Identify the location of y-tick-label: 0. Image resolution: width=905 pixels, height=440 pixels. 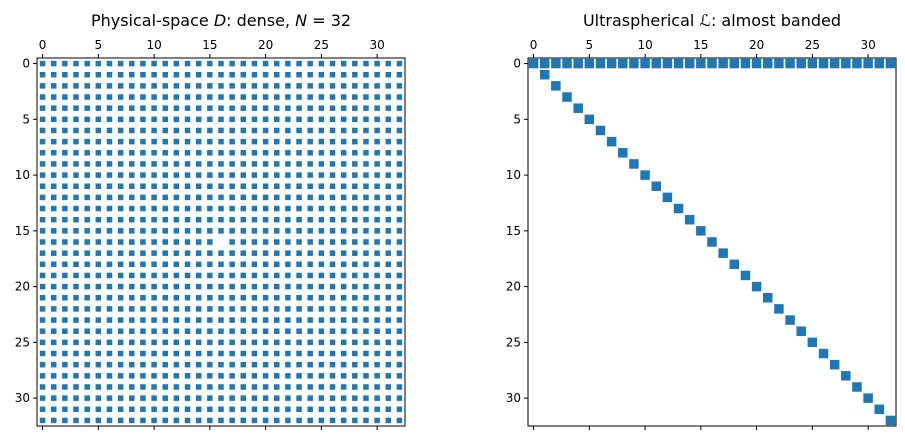
(26, 64).